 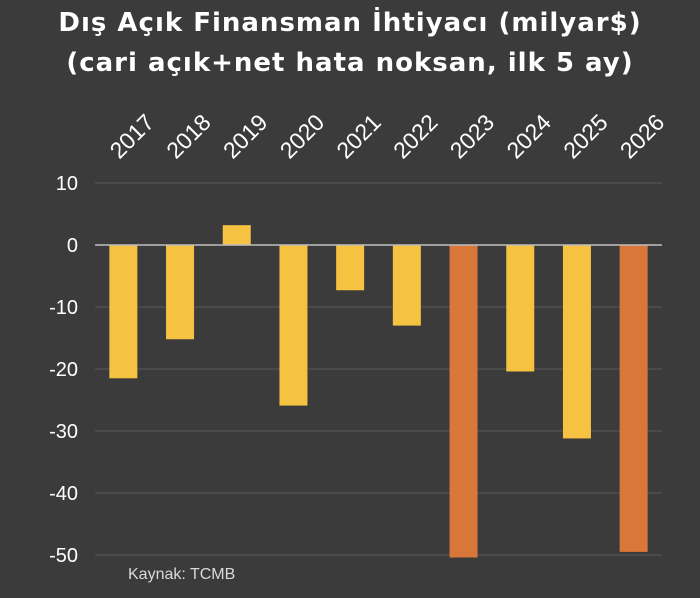 What do you see at coordinates (182, 574) in the screenshot?
I see `source-note: Kaynak: TCMB` at bounding box center [182, 574].